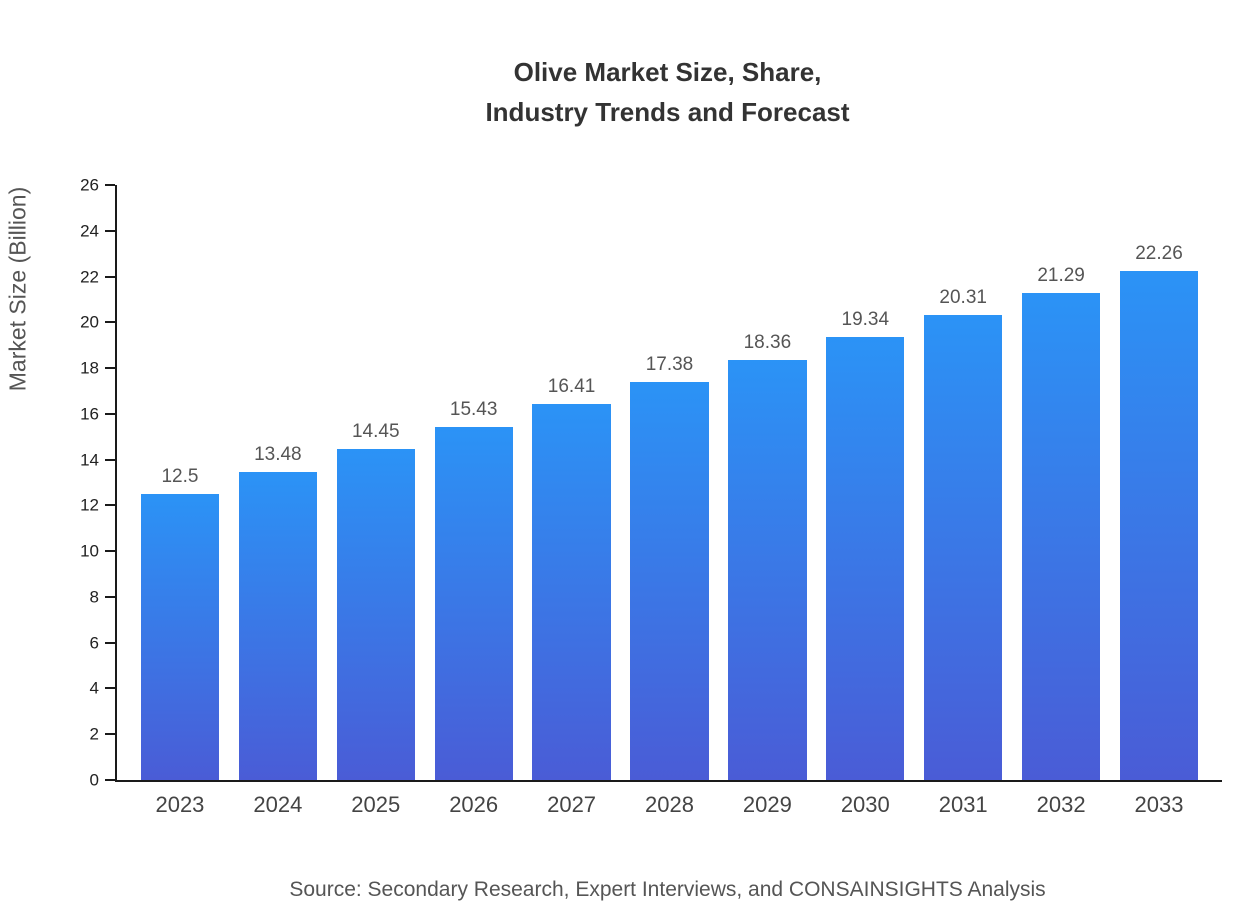 The image size is (1260, 920). I want to click on y-tick-label: 26, so click(89, 185).